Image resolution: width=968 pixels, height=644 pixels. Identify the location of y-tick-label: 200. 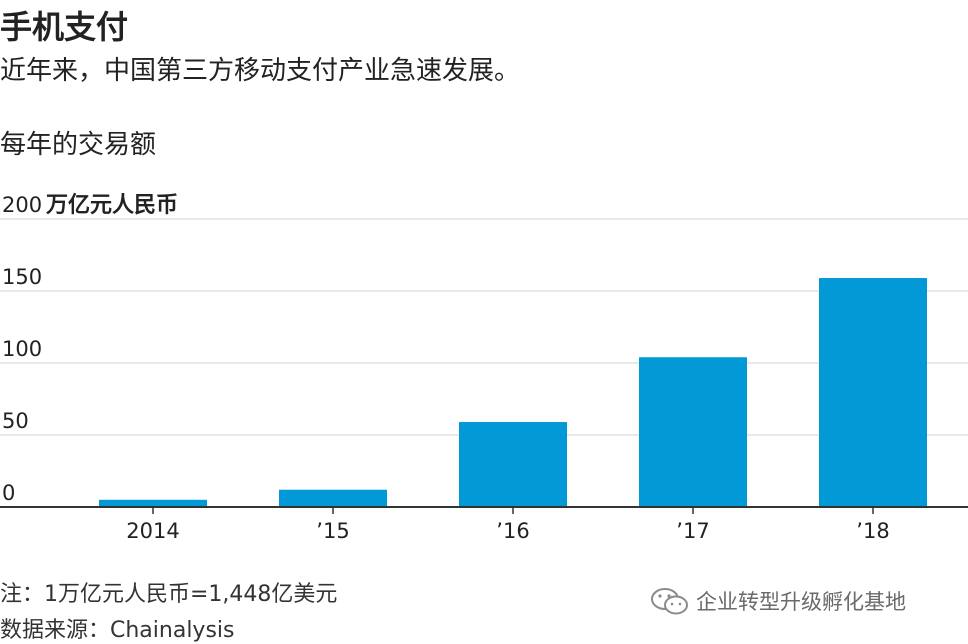
(22, 205).